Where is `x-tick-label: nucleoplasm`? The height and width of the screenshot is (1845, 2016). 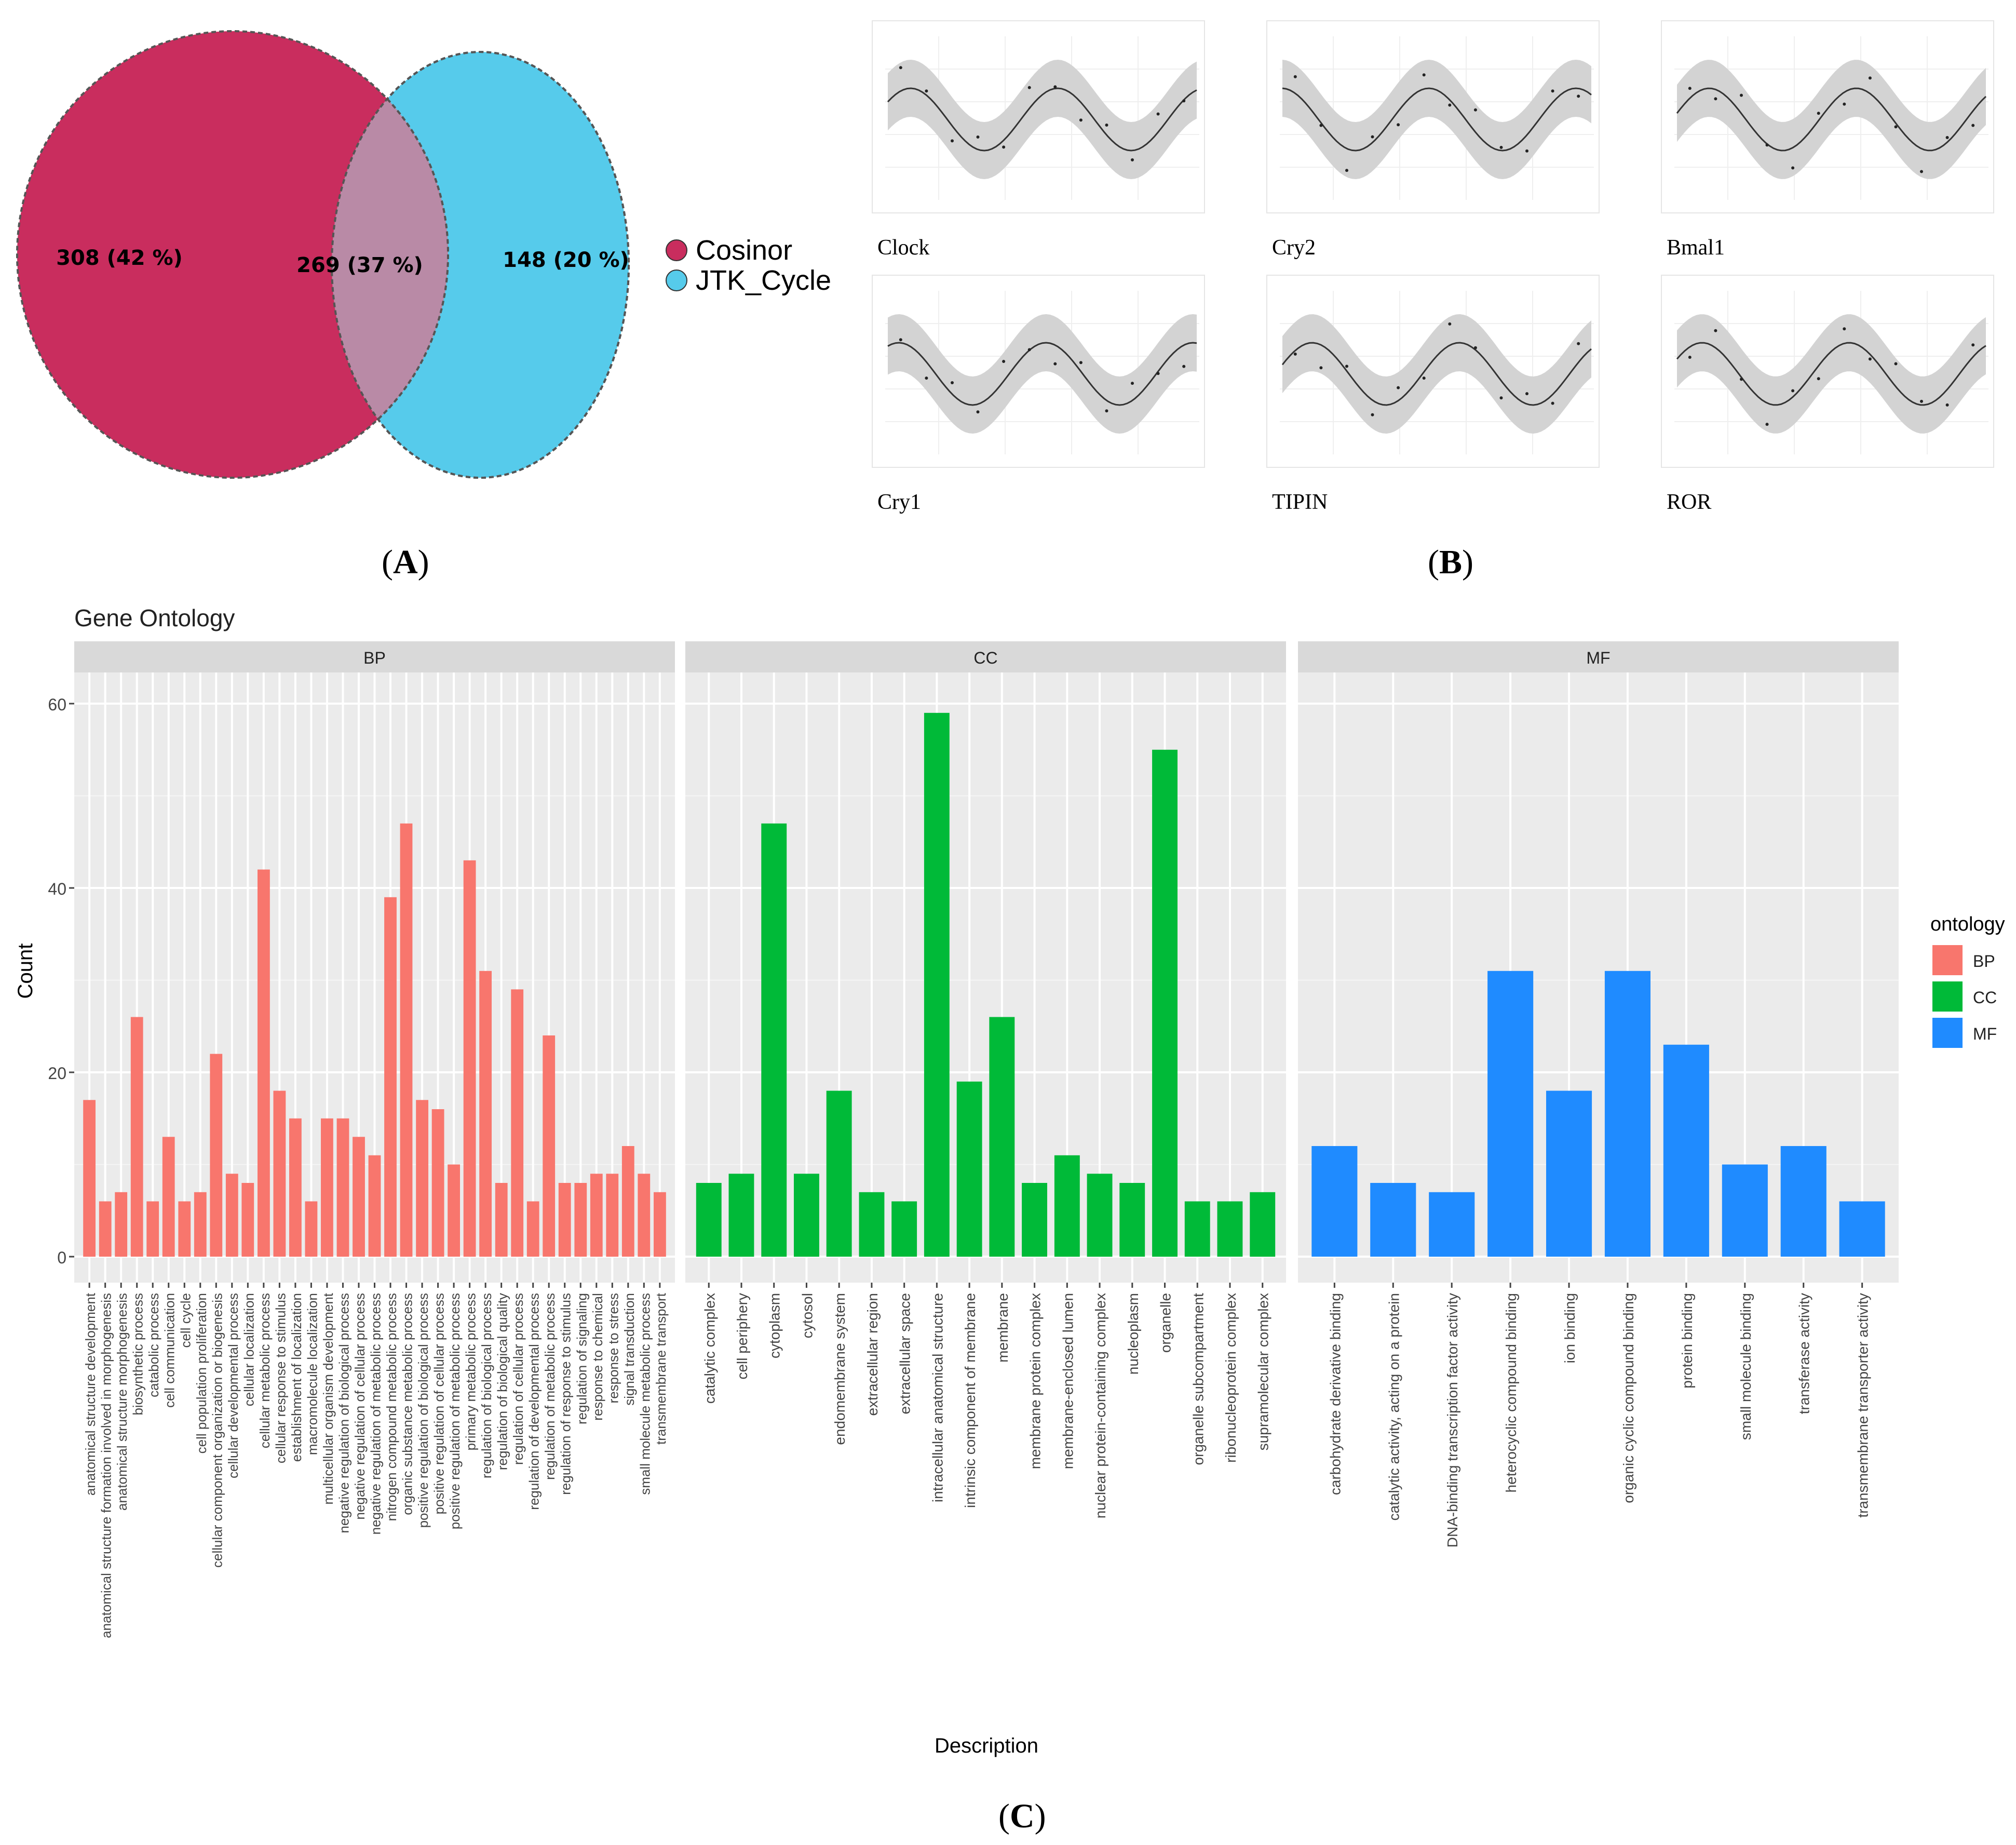
x-tick-label: nucleoplasm is located at coordinates (1133, 1334).